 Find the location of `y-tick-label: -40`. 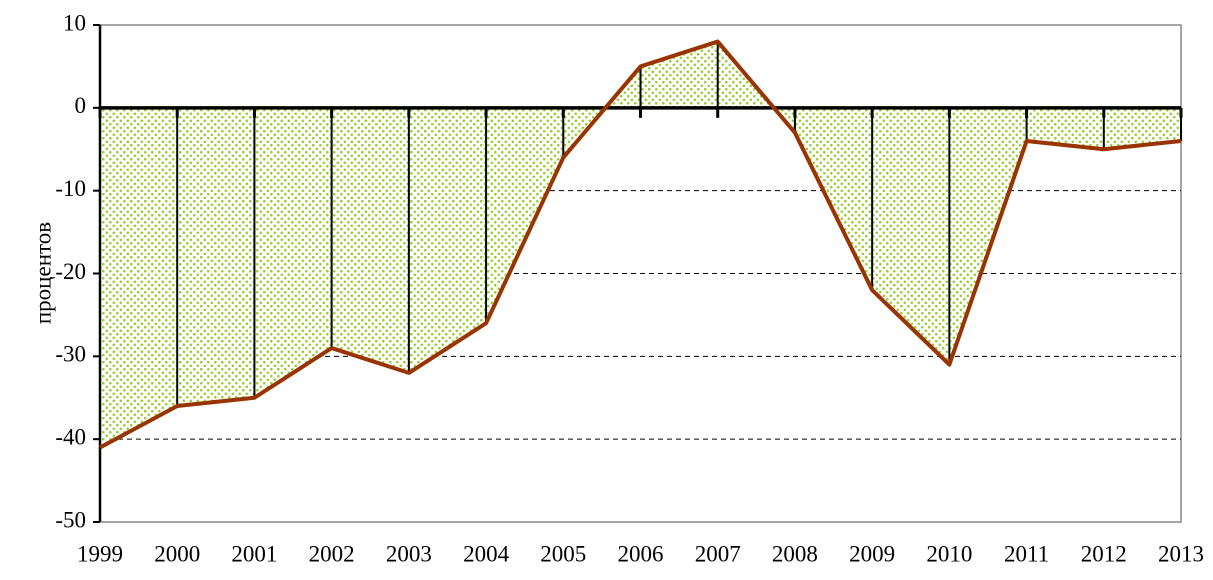

y-tick-label: -40 is located at coordinates (70, 436).